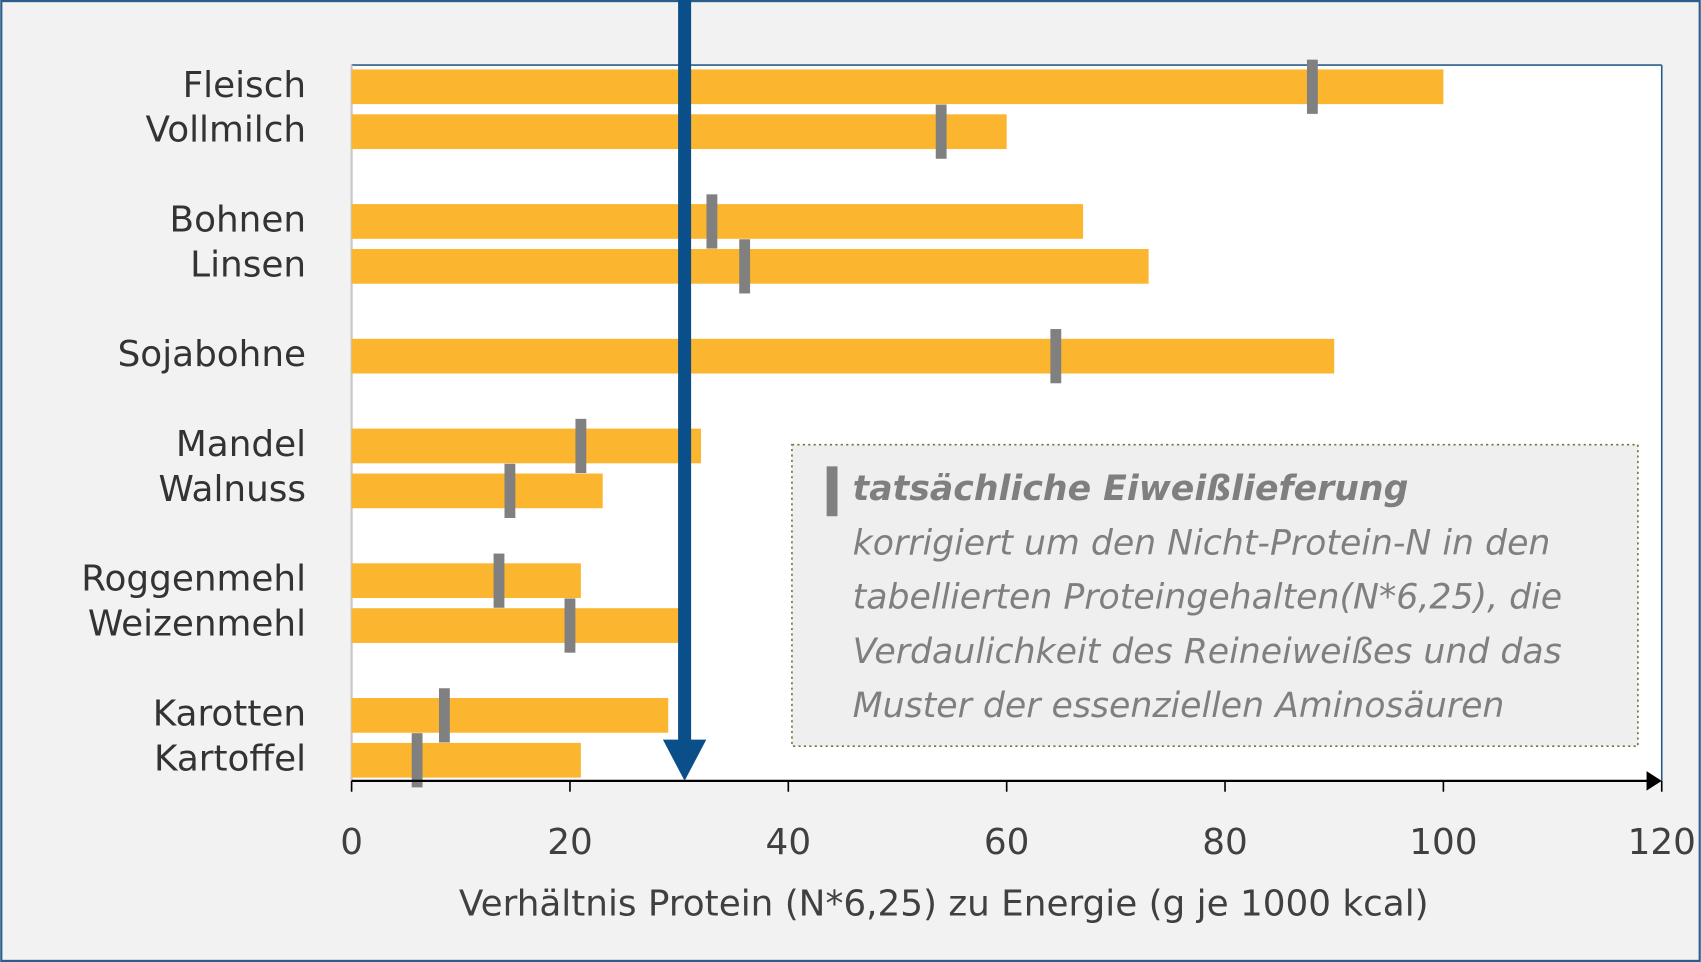  What do you see at coordinates (241, 444) in the screenshot?
I see `category-label: Mandel` at bounding box center [241, 444].